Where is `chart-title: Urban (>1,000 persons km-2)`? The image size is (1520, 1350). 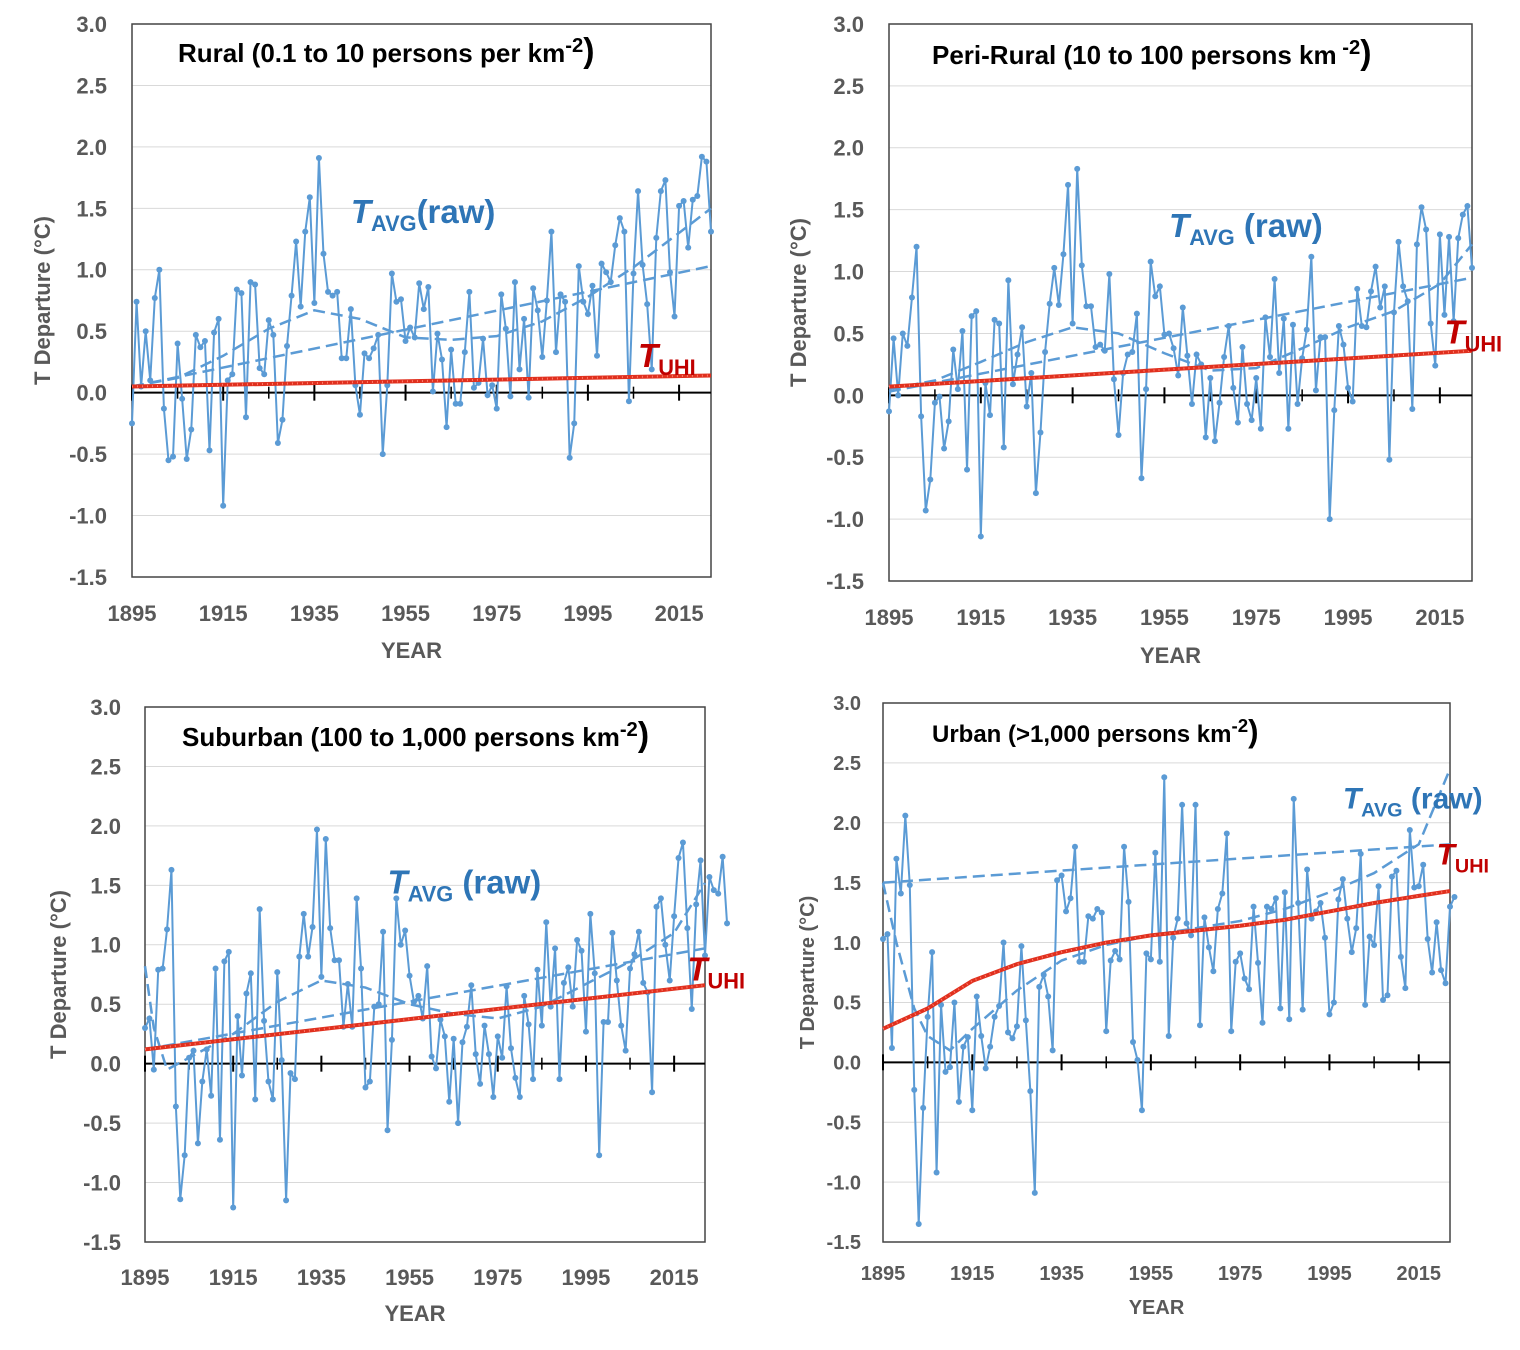 chart-title: Urban (>1,000 persons km-2) is located at coordinates (1095, 731).